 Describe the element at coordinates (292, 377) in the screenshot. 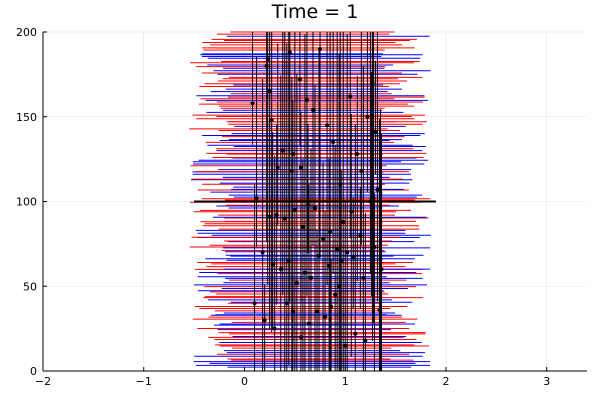

I see `x-axis-ticks: −2 −1 0 1 2 3` at that location.